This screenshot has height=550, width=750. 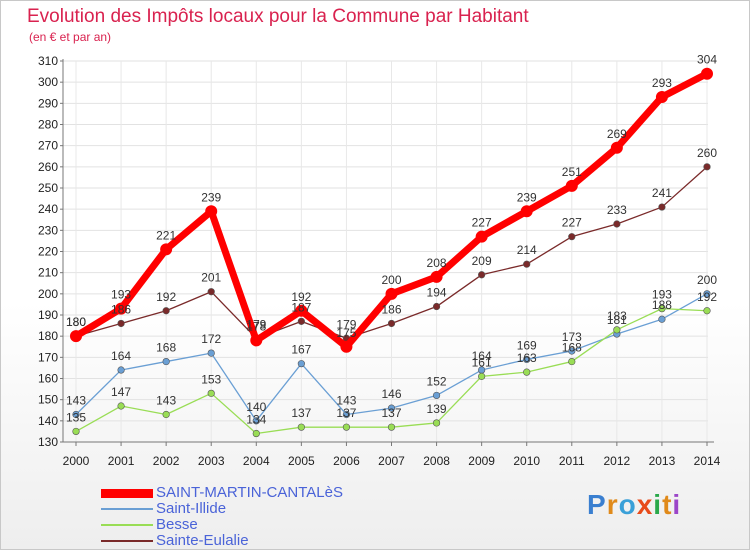 I want to click on y-tick-label: 180, so click(x=48, y=336).